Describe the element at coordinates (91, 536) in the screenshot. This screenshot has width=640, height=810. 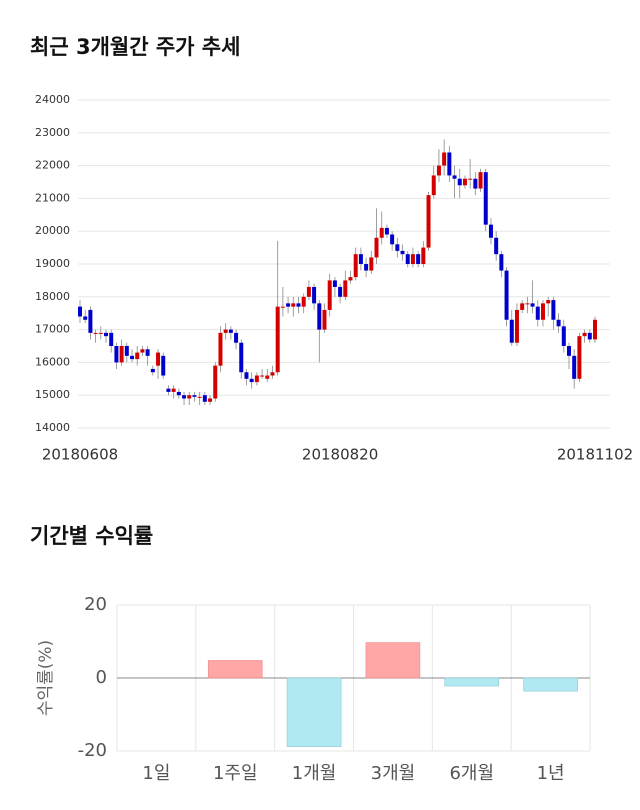
I see `chart-title: 기간별 수익률` at that location.